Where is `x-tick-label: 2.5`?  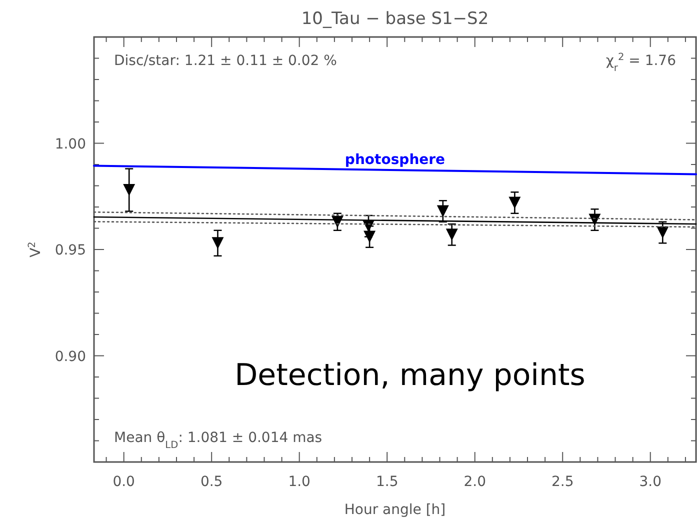 x-tick-label: 2.5 is located at coordinates (562, 482).